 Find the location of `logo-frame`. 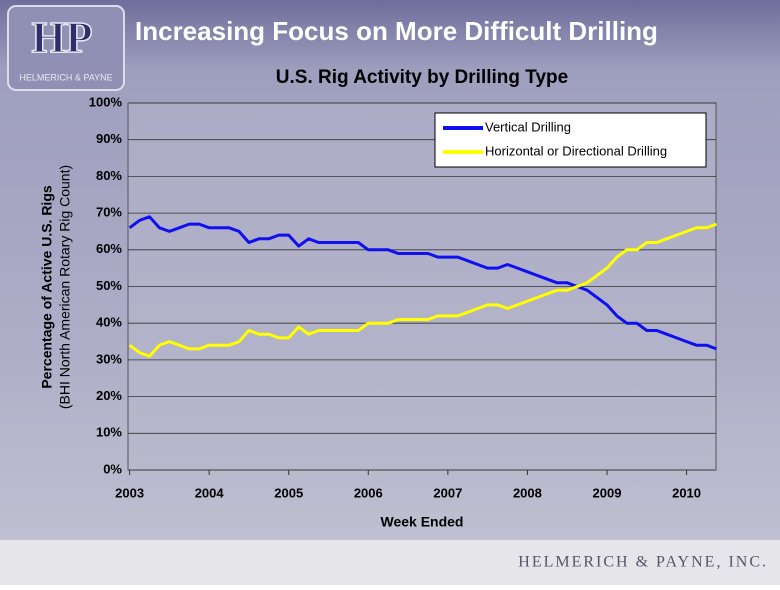

logo-frame is located at coordinates (66, 48).